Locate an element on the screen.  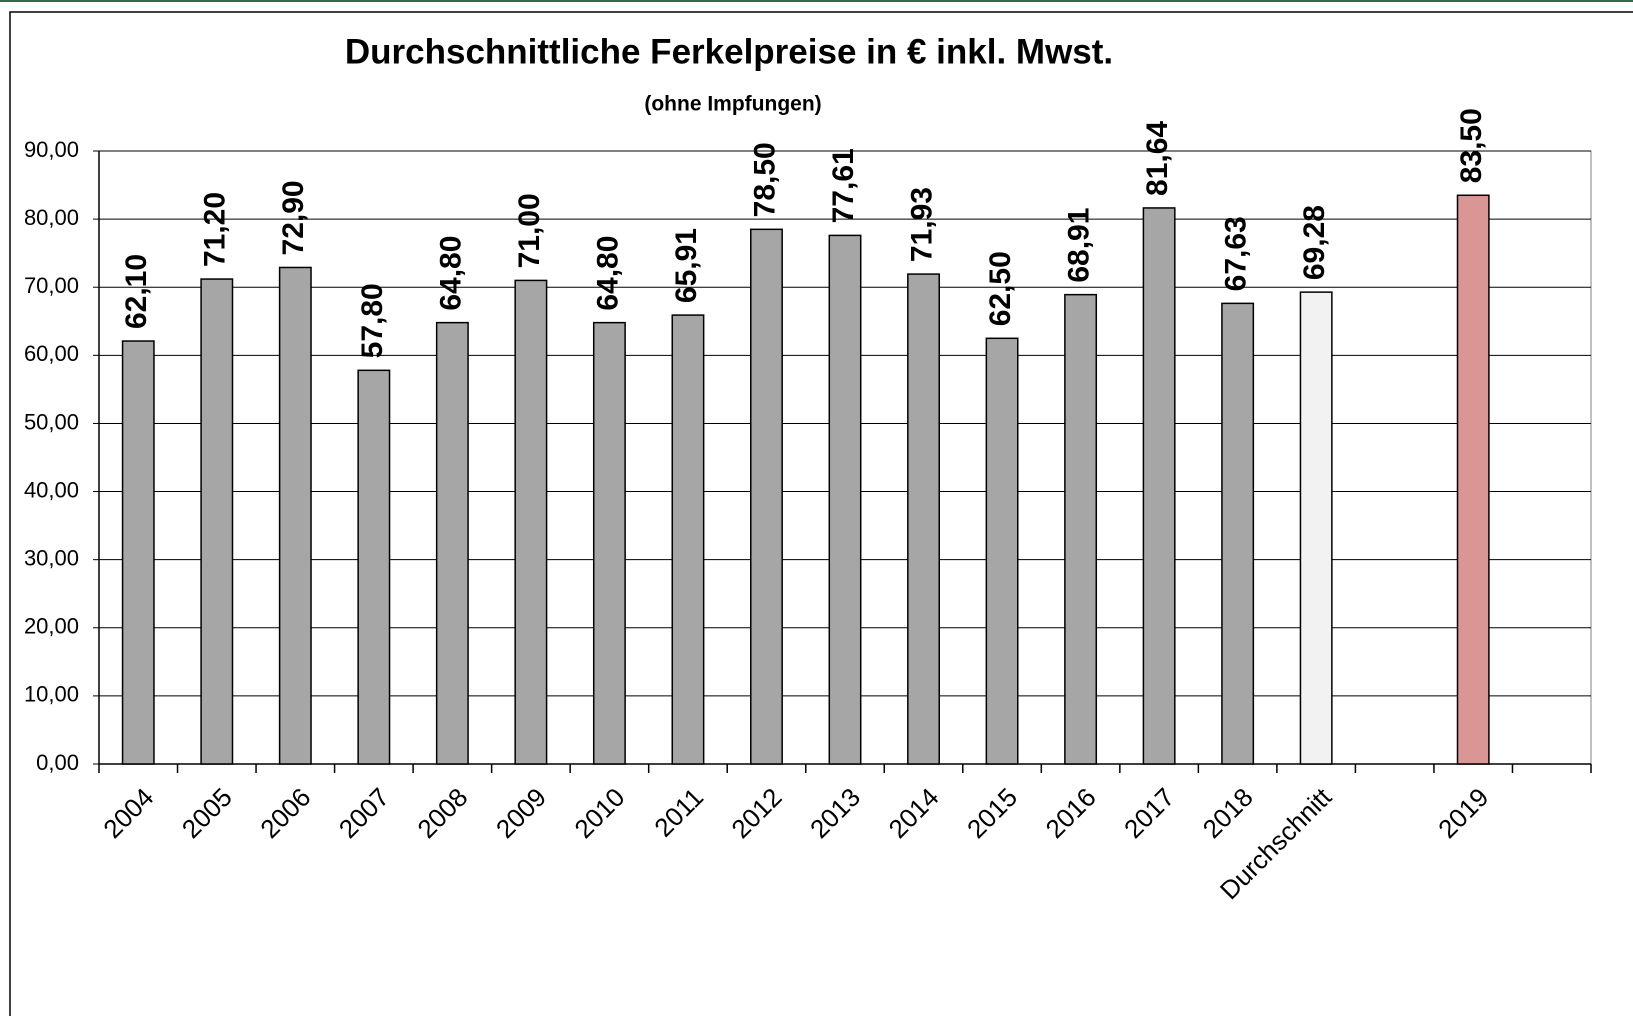
y-tick-label: 30,00 is located at coordinates (51, 557).